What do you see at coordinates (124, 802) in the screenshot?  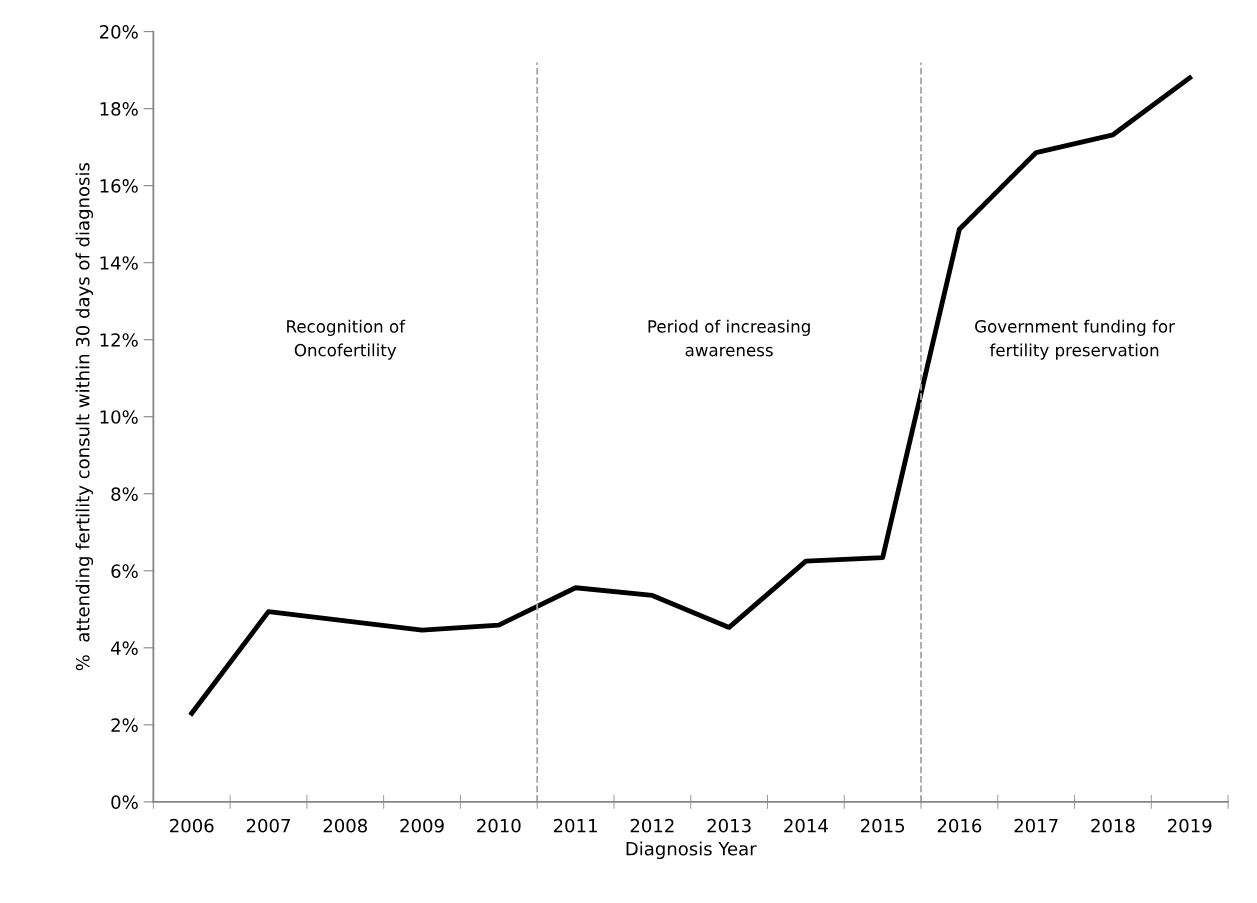 I see `y-tick-label: 0%` at bounding box center [124, 802].